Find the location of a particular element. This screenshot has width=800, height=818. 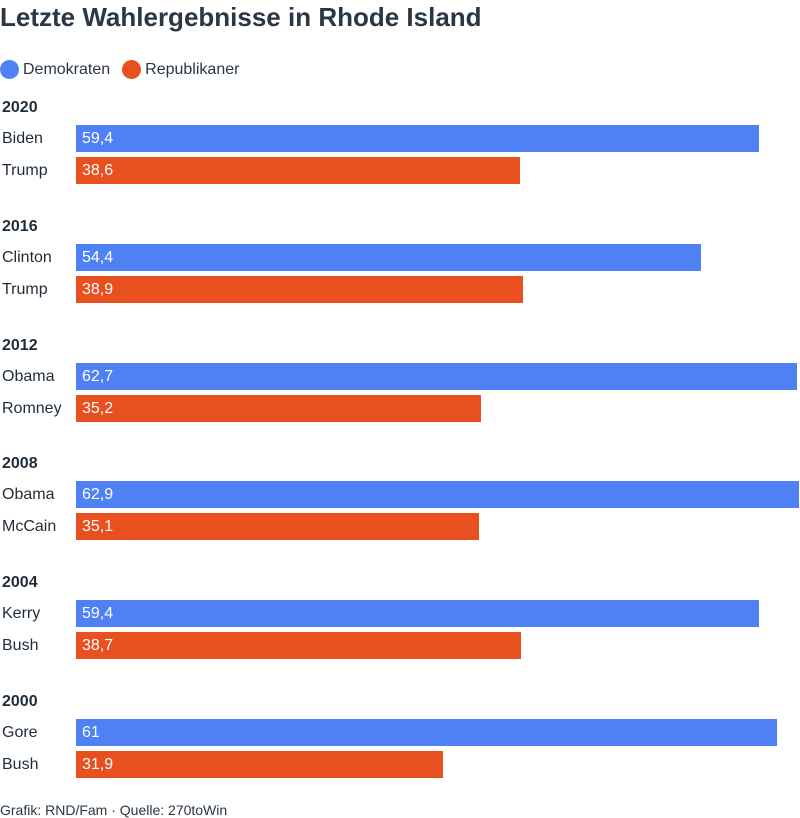

year-label: 2004 is located at coordinates (20, 583).